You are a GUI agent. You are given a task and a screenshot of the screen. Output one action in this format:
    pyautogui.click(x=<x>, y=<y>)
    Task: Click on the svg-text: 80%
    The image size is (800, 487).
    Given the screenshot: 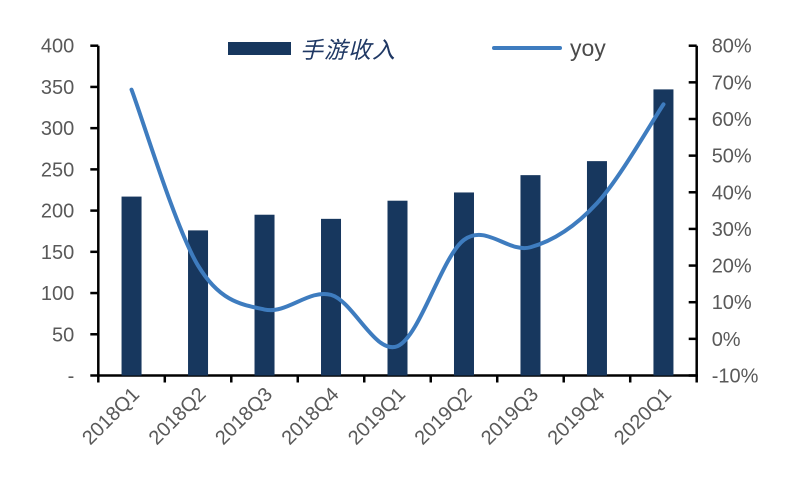 What is the action you would take?
    pyautogui.click(x=732, y=47)
    